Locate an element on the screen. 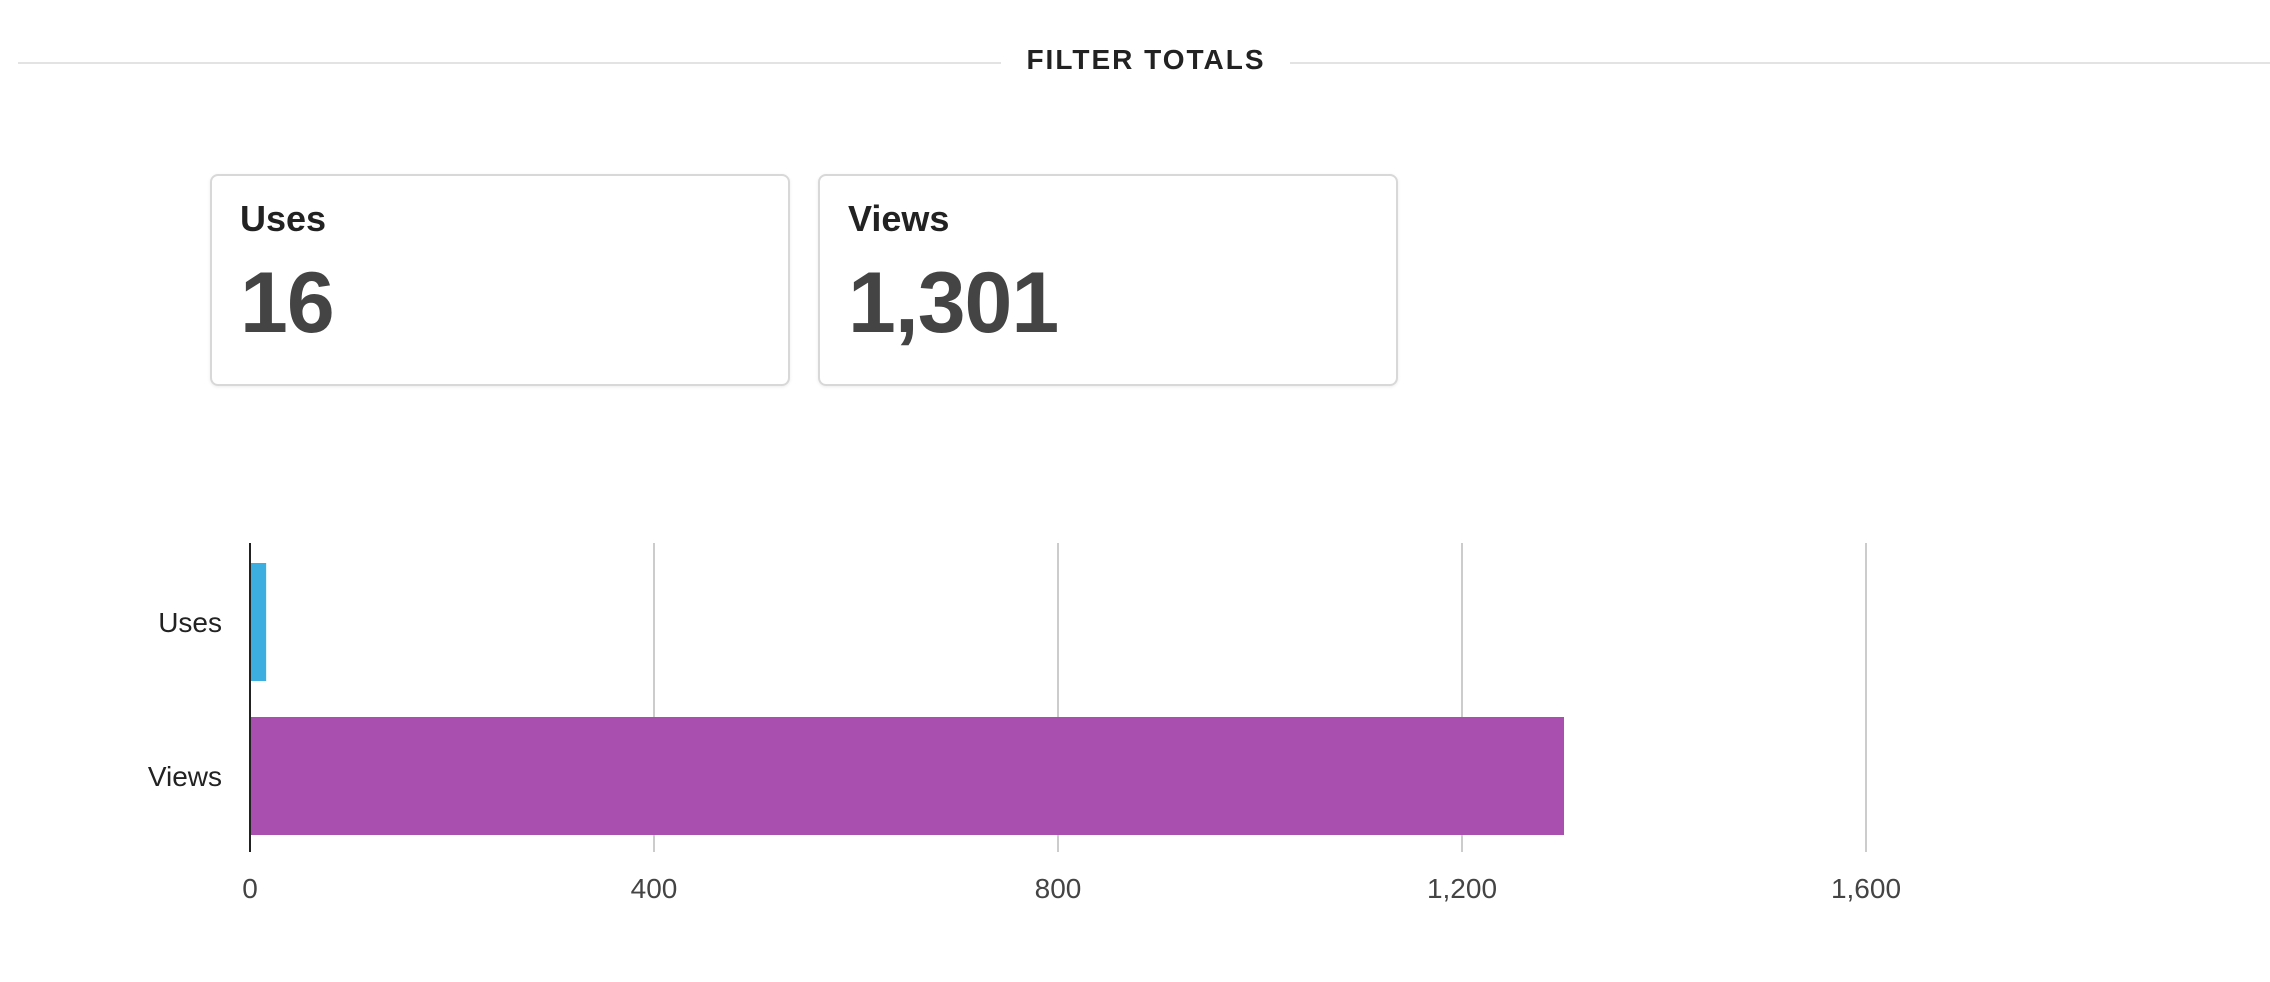  uses-card-value: 16 is located at coordinates (287, 303).